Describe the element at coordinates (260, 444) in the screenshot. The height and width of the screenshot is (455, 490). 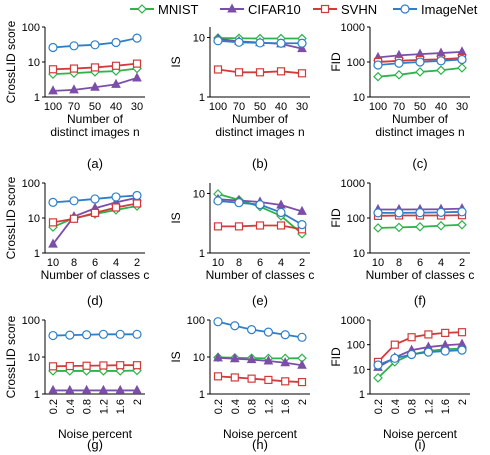
I see `panel-caption: (h)` at that location.